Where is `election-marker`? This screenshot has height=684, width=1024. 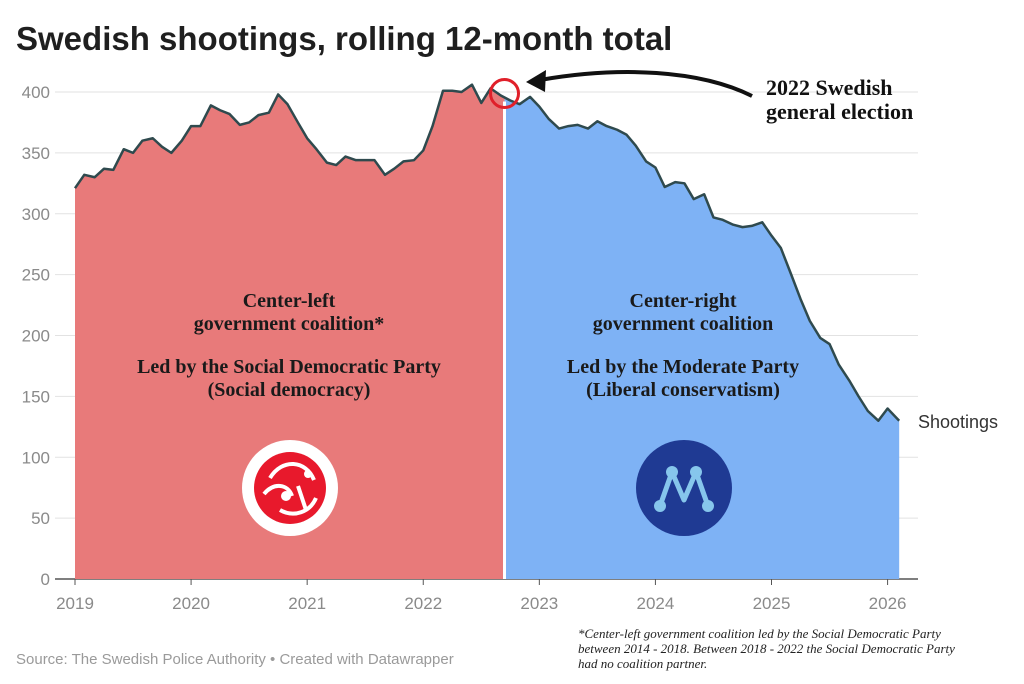 election-marker is located at coordinates (505, 93).